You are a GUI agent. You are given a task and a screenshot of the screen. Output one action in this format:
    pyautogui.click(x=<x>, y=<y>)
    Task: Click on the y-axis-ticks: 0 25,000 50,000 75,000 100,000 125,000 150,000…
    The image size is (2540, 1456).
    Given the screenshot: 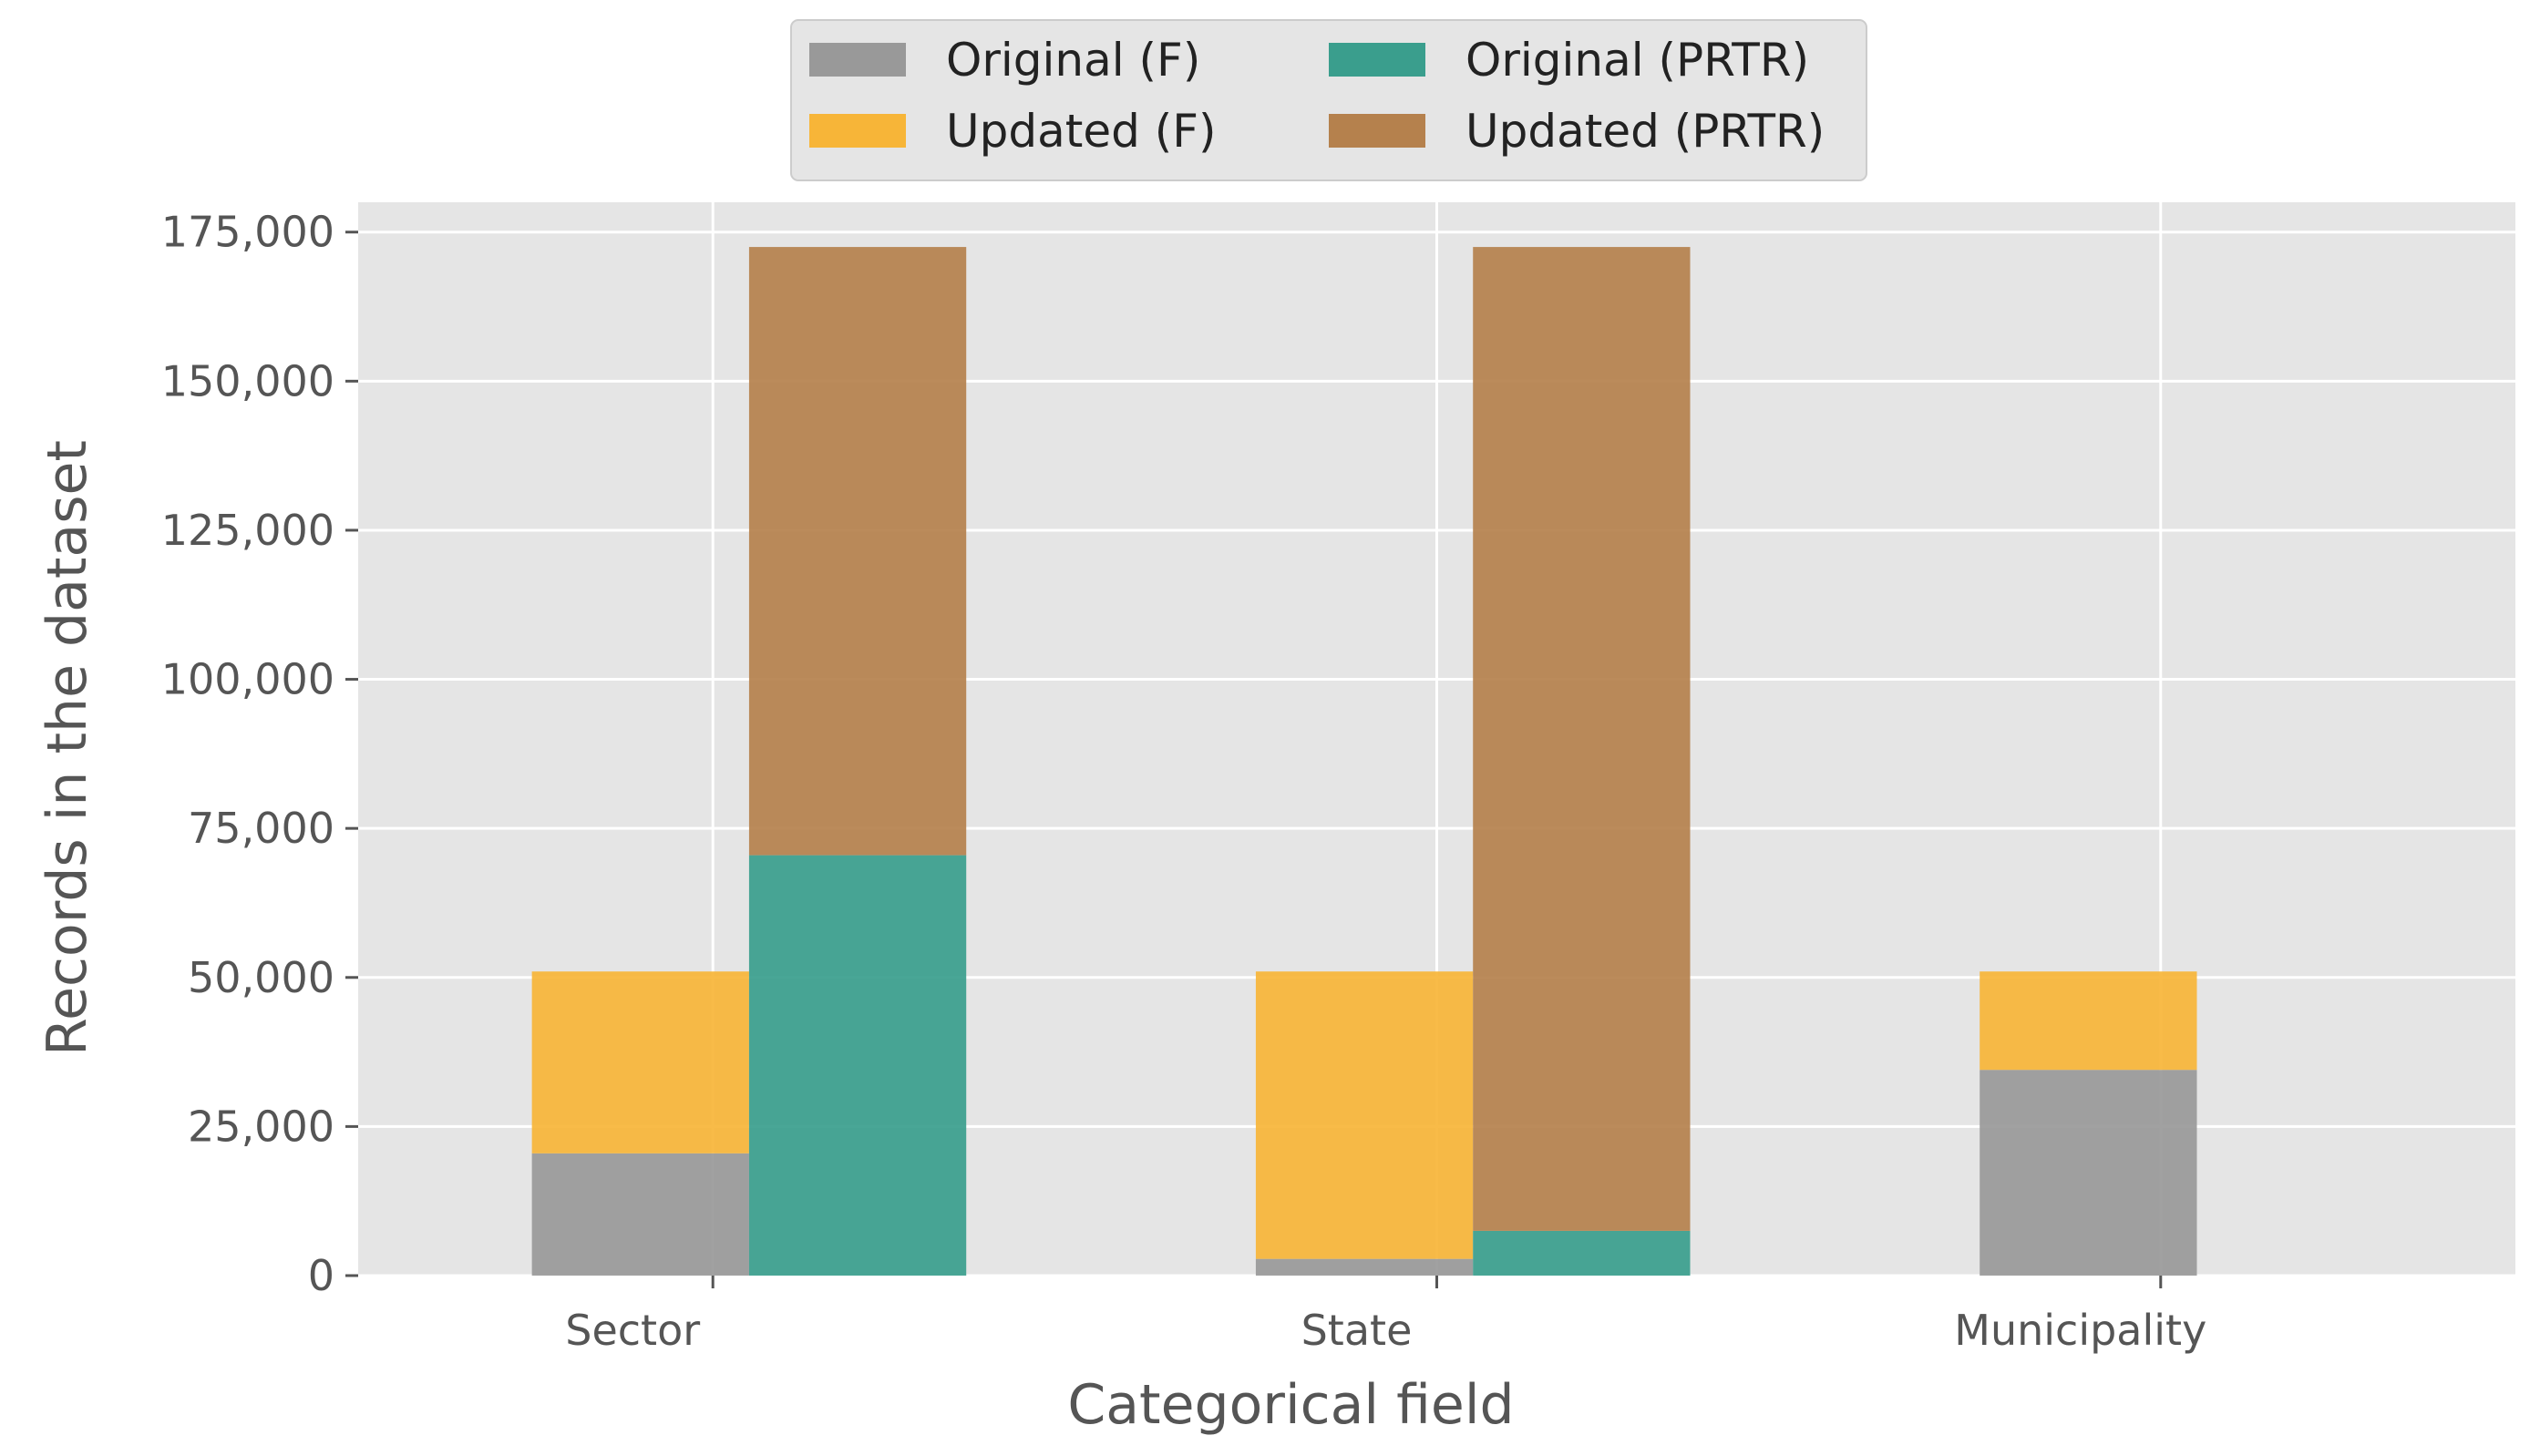 What is the action you would take?
    pyautogui.click(x=259, y=754)
    